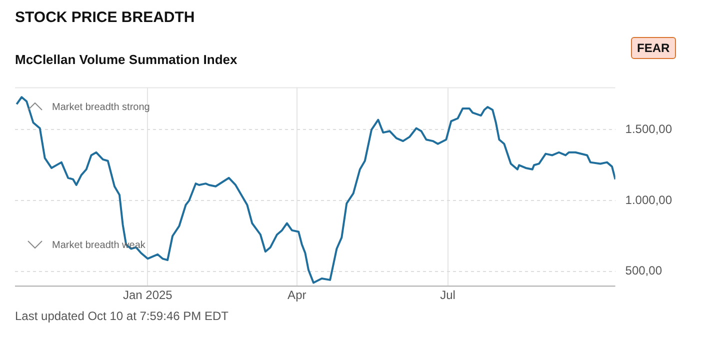 The width and height of the screenshot is (702, 344). What do you see at coordinates (648, 199) in the screenshot?
I see `y-tick-label: 1.000,00` at bounding box center [648, 199].